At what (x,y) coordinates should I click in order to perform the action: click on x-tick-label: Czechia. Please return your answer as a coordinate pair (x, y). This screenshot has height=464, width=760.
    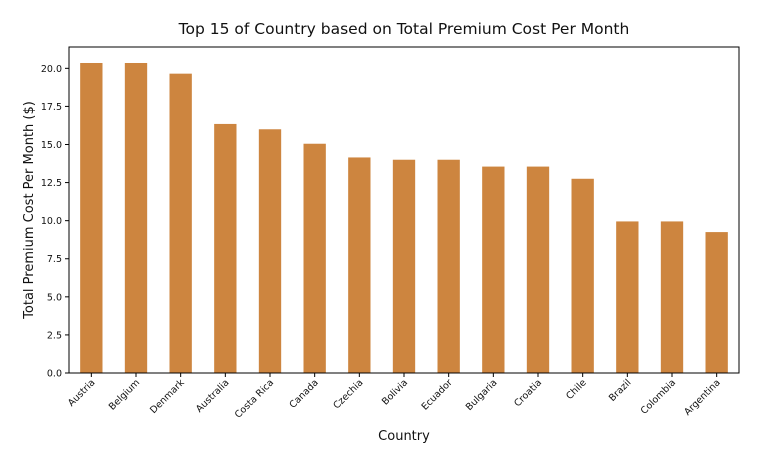
    Looking at the image, I should click on (348, 394).